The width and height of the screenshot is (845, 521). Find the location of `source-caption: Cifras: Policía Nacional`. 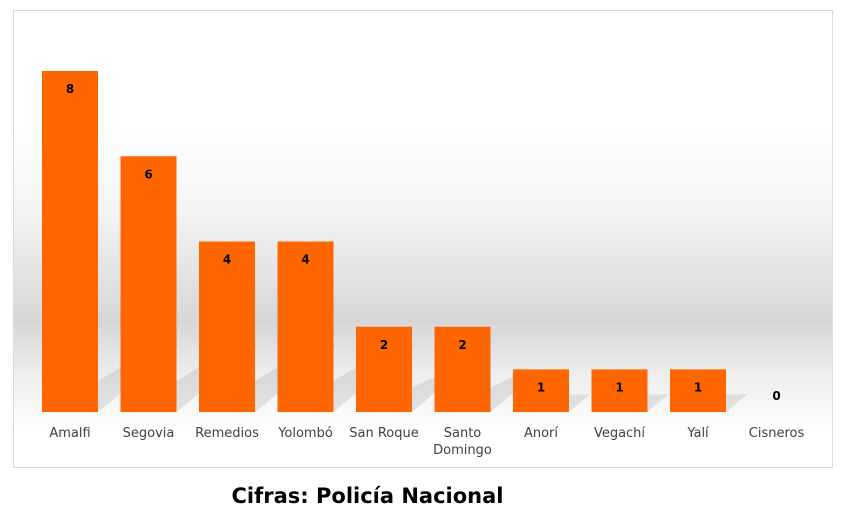

source-caption: Cifras: Policía Nacional is located at coordinates (367, 496).